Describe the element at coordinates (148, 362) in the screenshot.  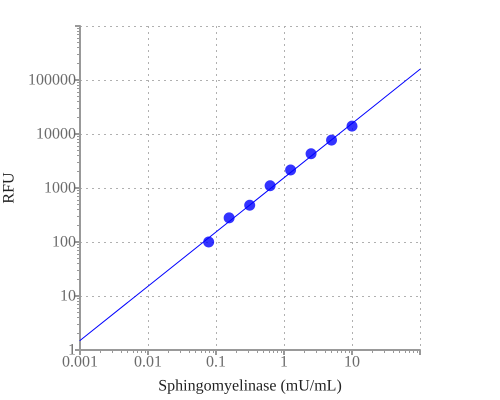
I see `x-tick-label: 0.01` at that location.